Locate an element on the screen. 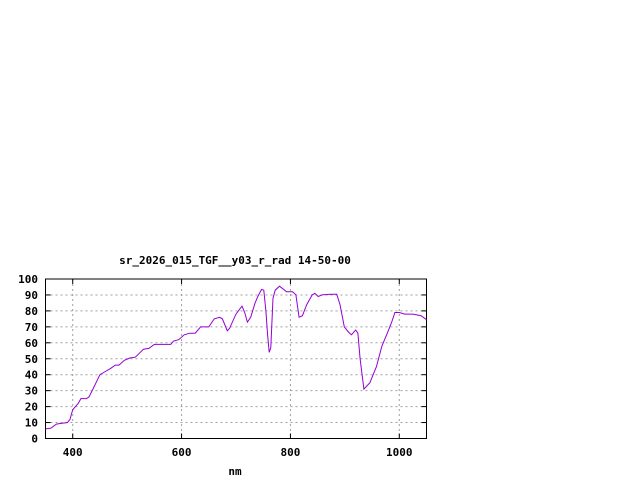  y-tick-label: 90 is located at coordinates (31, 295).